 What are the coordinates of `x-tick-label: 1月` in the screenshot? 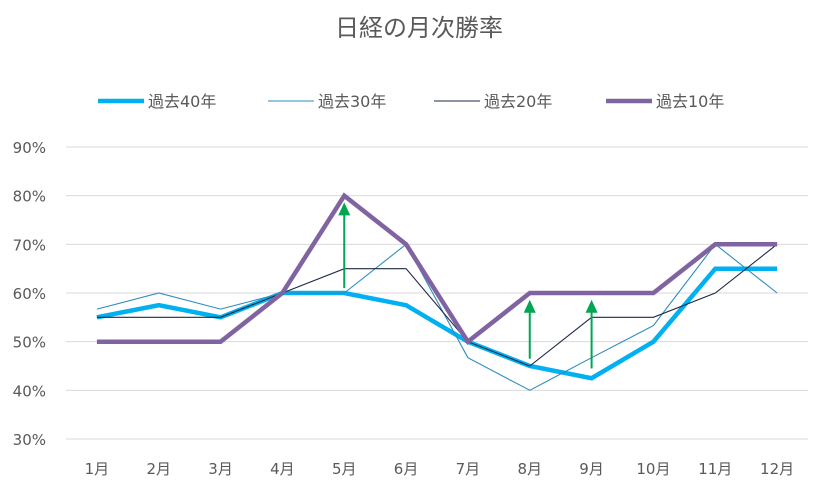 It's located at (97, 469).